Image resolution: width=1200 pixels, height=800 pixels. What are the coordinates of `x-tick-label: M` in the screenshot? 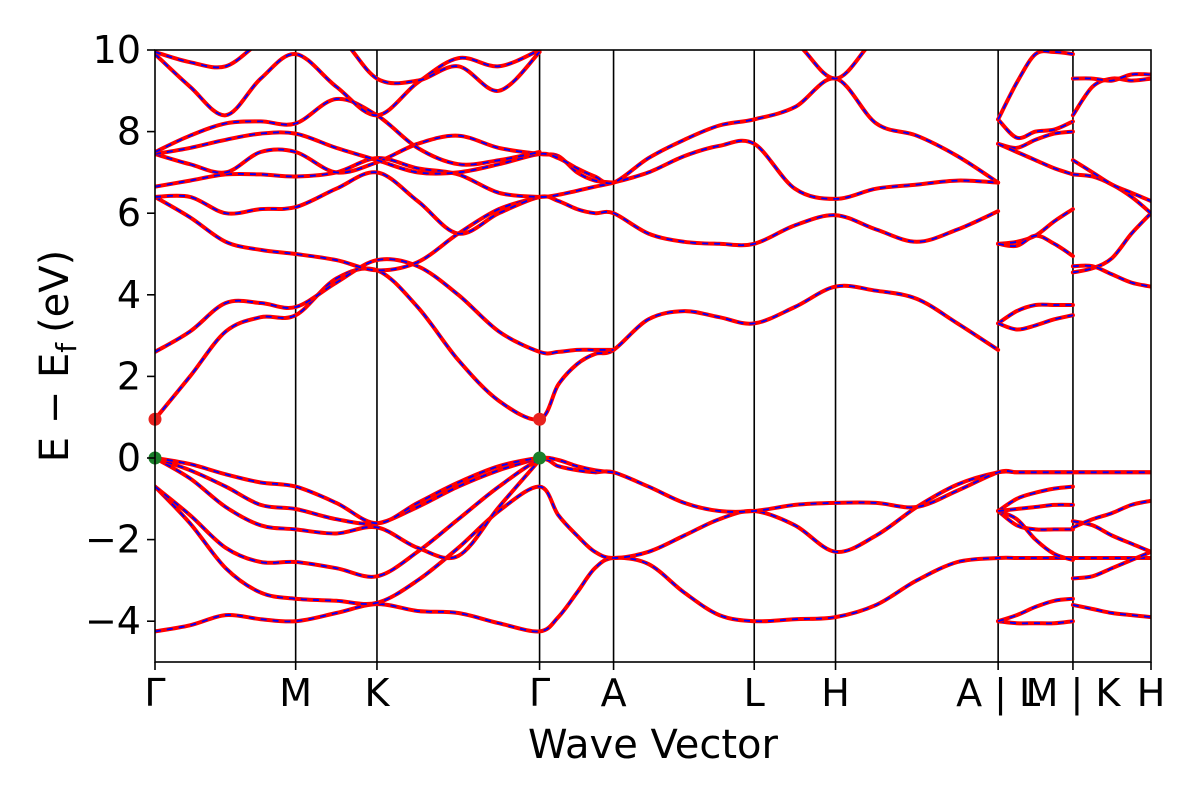 It's located at (295, 693).